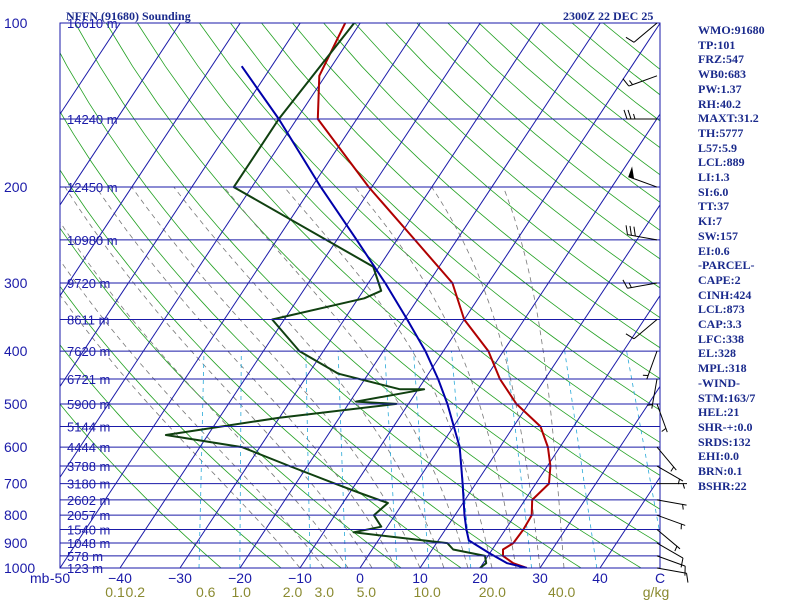 This screenshot has width=800, height=600. What do you see at coordinates (426, 592) in the screenshot?
I see `mixing-ratio-label: 10.0` at bounding box center [426, 592].